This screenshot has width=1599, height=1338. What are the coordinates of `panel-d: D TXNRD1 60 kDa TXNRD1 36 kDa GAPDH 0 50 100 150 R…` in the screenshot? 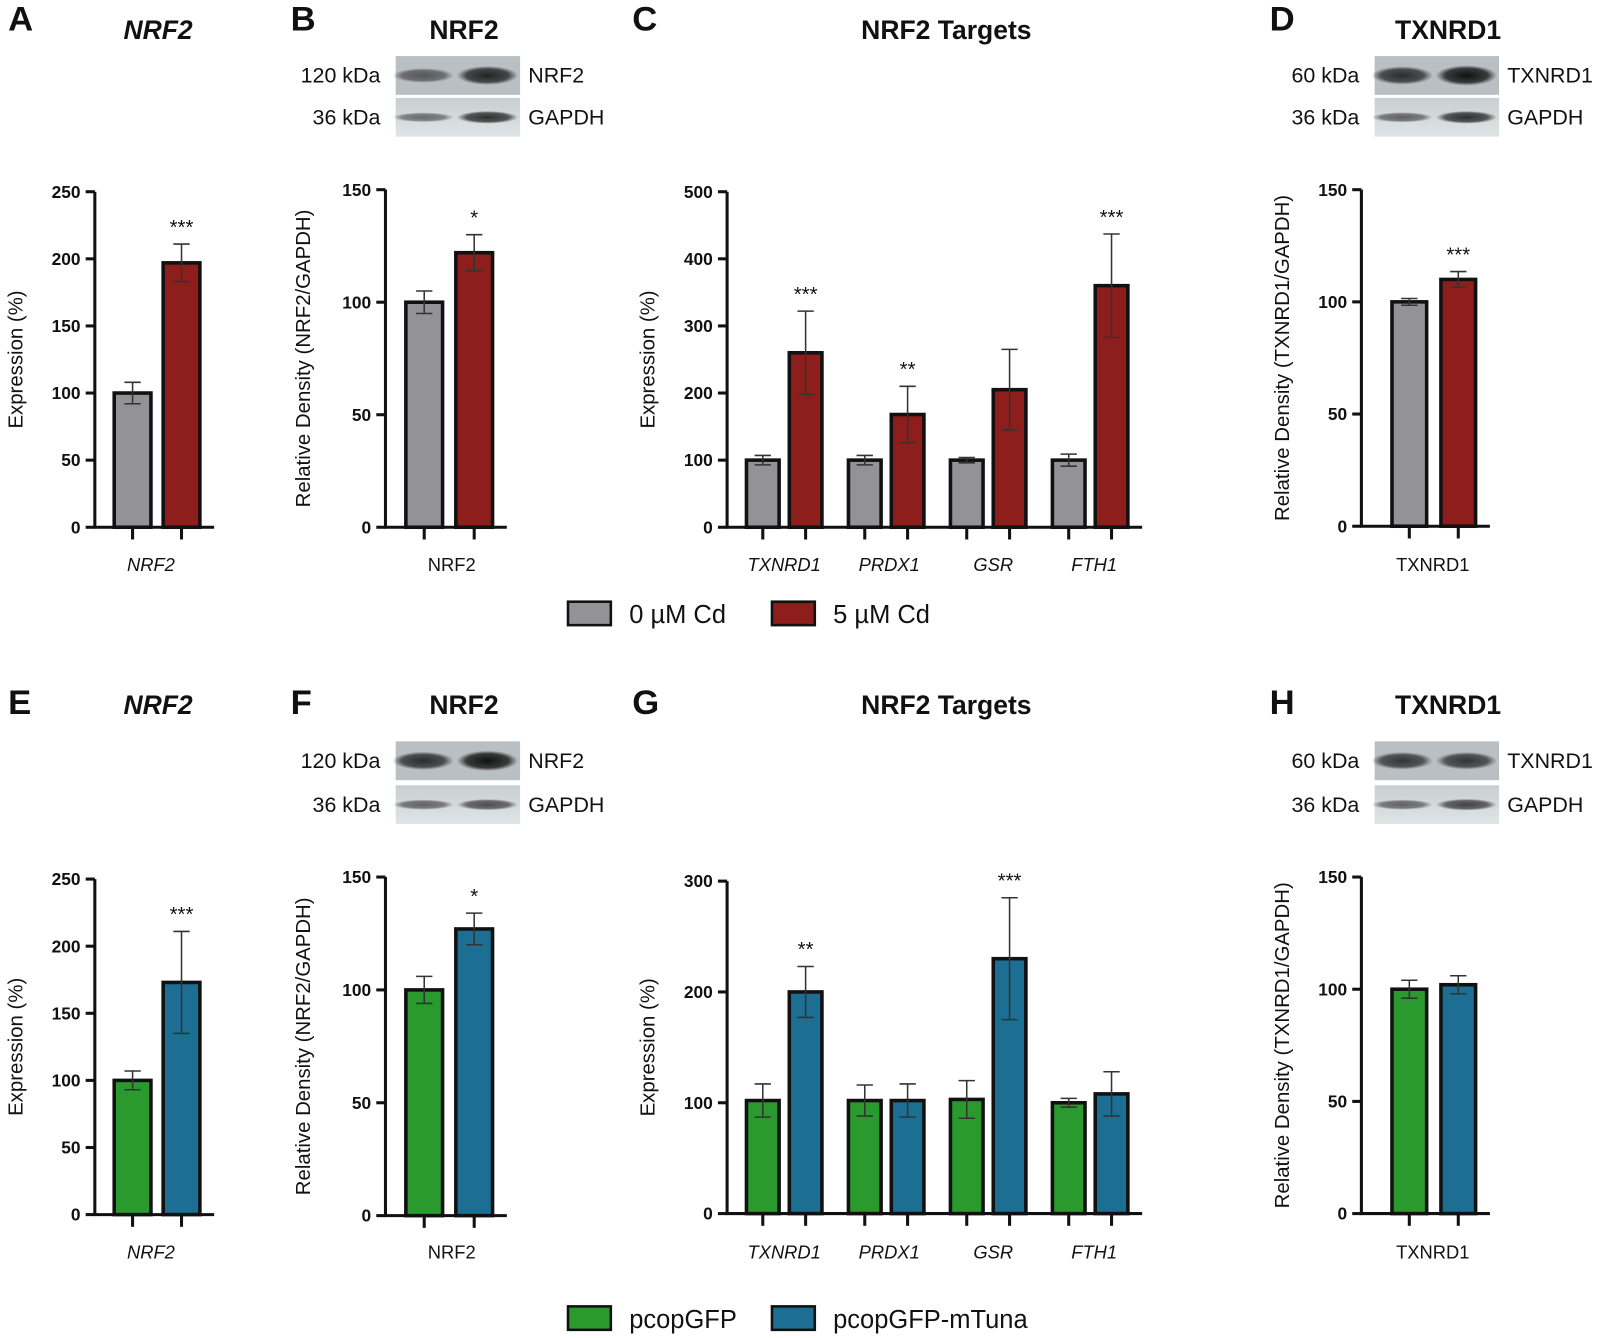 It's located at (1431, 288).